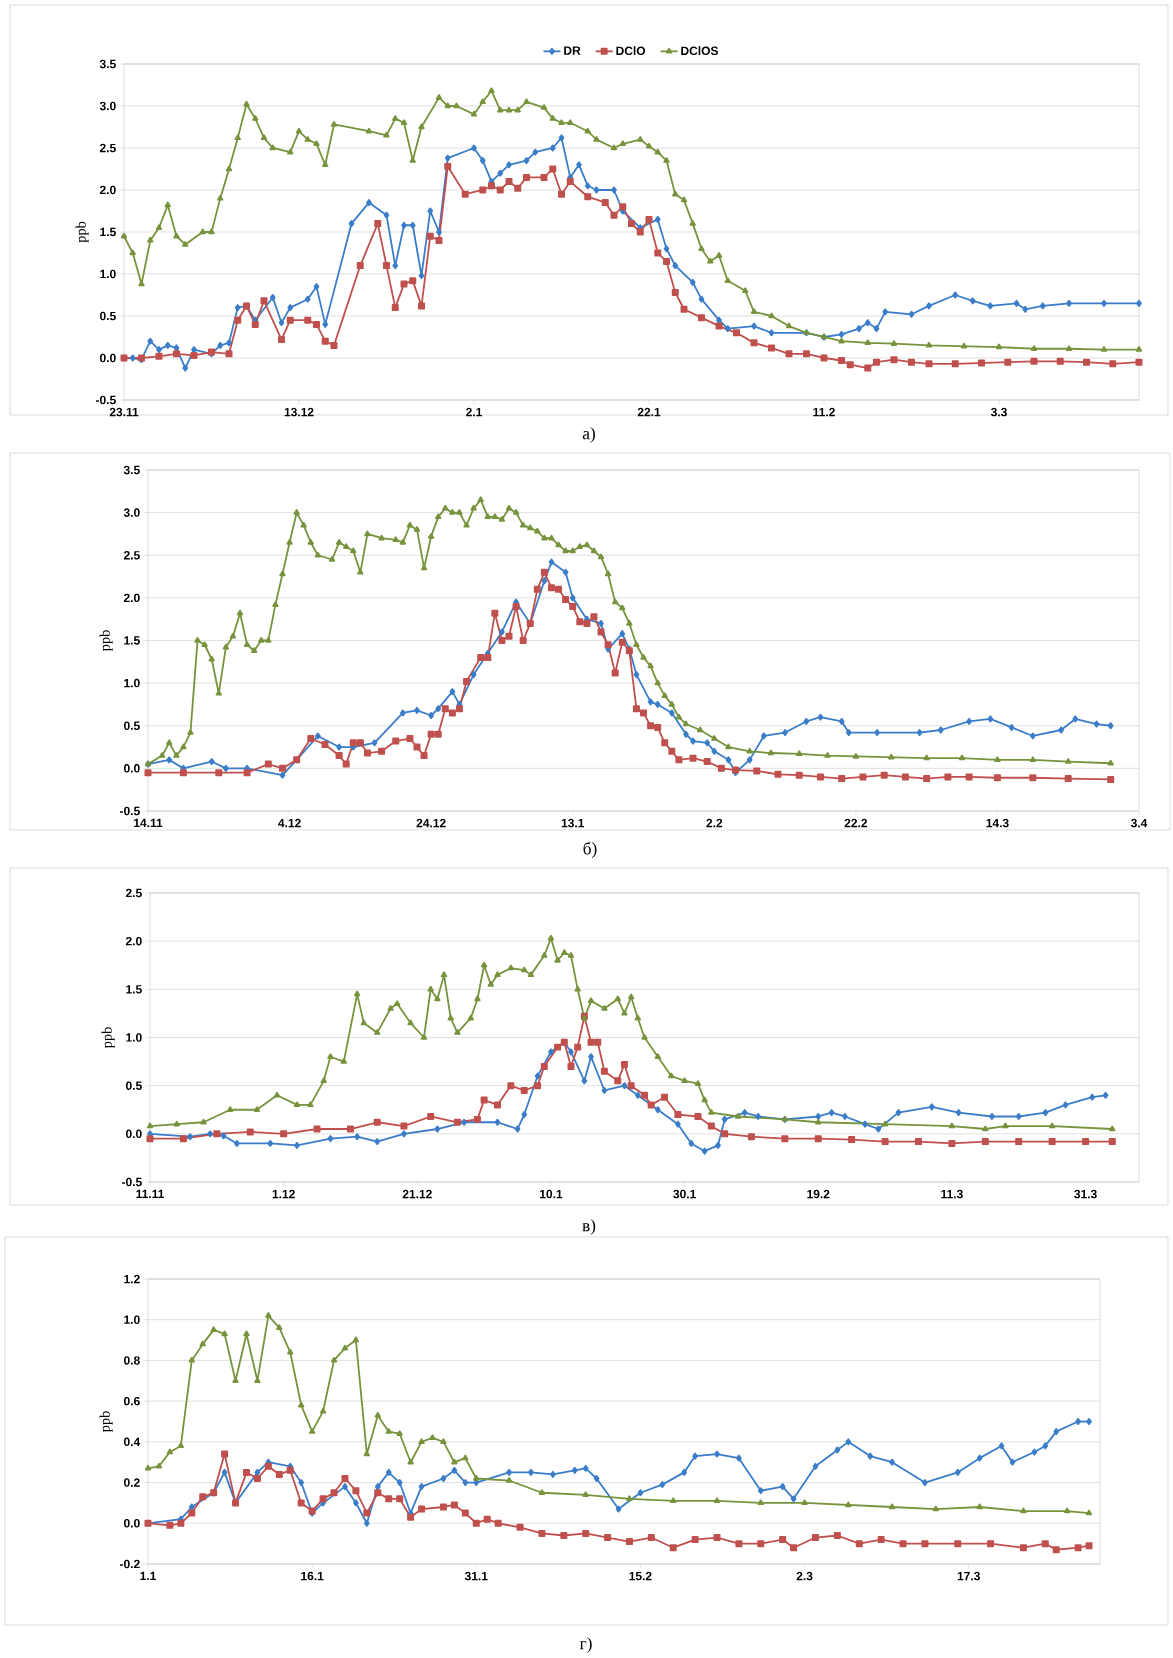  I want to click on x-tick-label: 31.3, so click(1085, 1194).